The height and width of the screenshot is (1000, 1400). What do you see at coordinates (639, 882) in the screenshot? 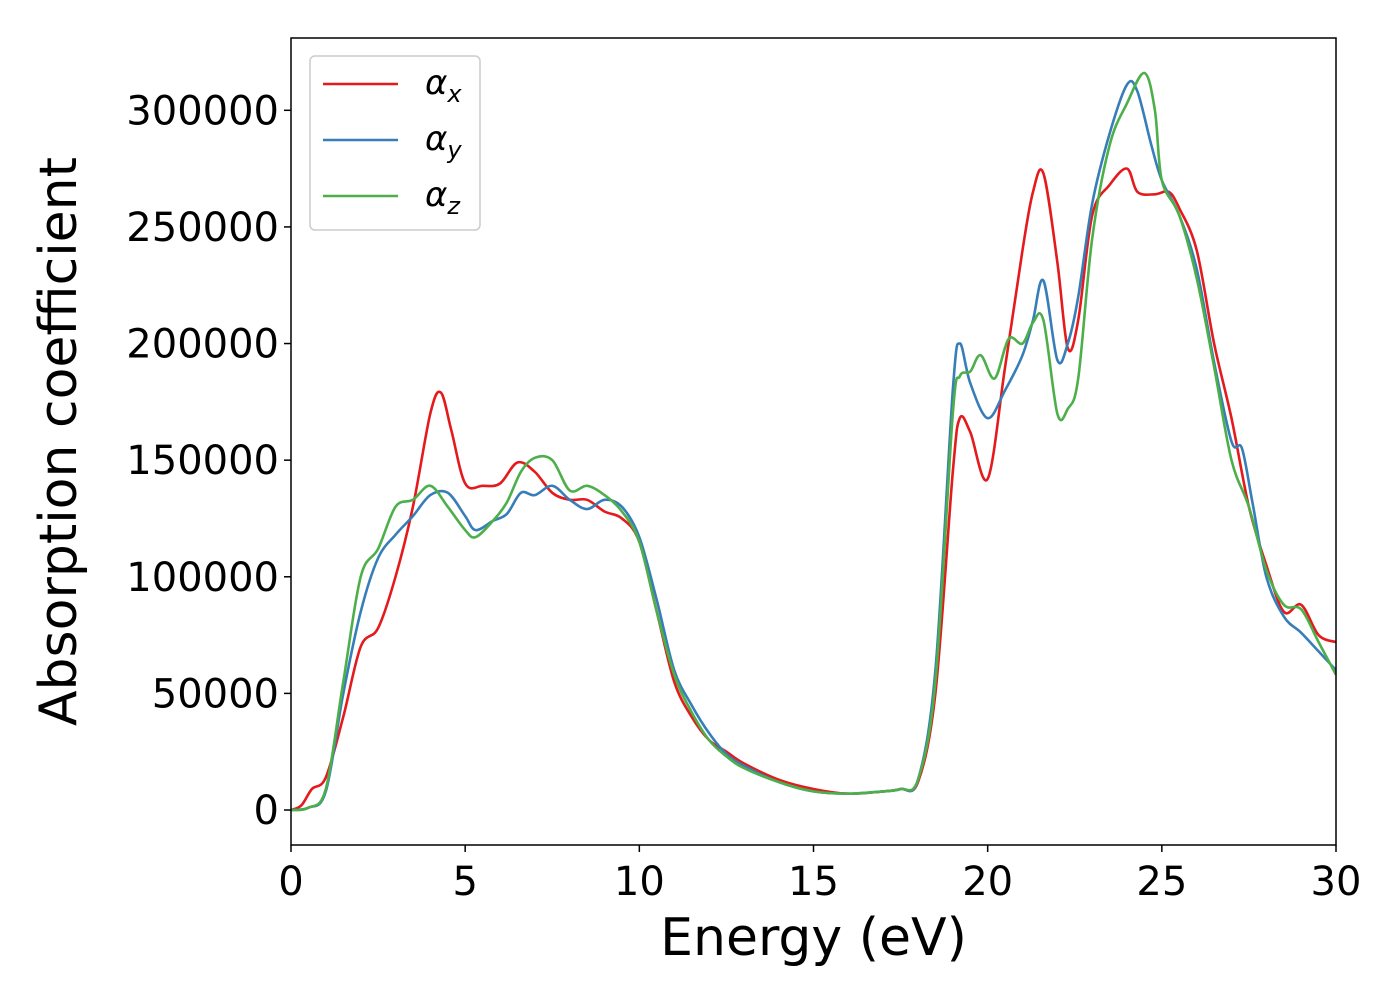
I see `x-tick-label: 10` at bounding box center [639, 882].